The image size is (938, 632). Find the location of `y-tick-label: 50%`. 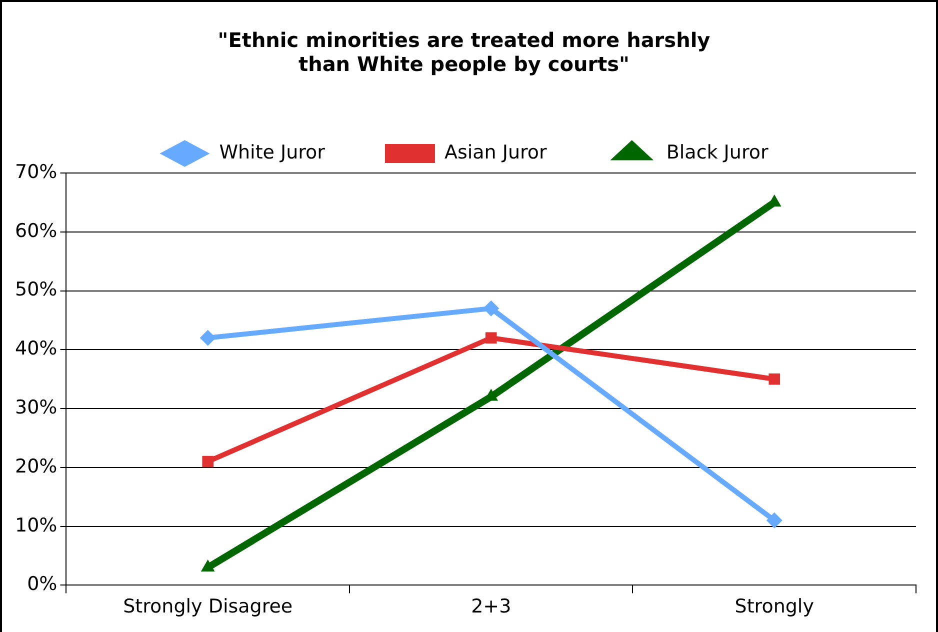

y-tick-label: 50% is located at coordinates (36, 289).